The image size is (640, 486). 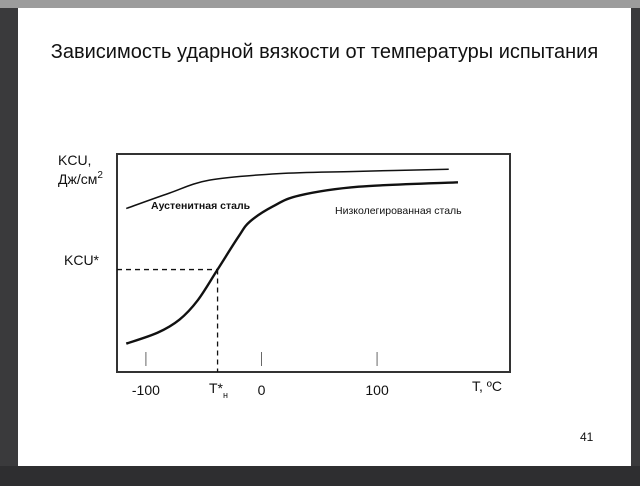 I want to click on x-tick-label: 0, so click(x=262, y=390).